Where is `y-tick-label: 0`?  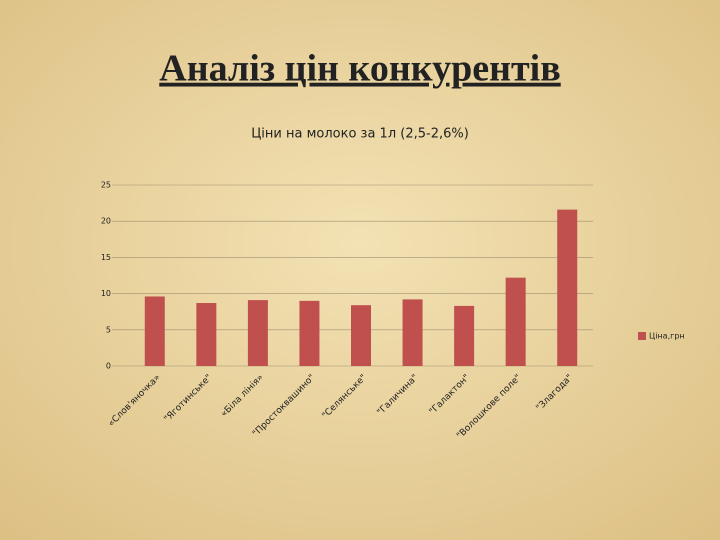
y-tick-label: 0 is located at coordinates (108, 366).